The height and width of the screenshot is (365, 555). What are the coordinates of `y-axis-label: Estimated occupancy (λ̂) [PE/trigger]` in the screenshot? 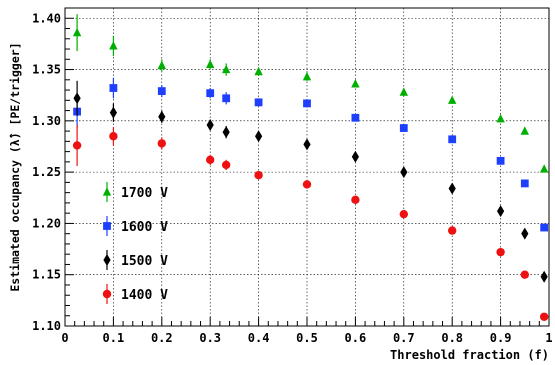 It's located at (15, 166).